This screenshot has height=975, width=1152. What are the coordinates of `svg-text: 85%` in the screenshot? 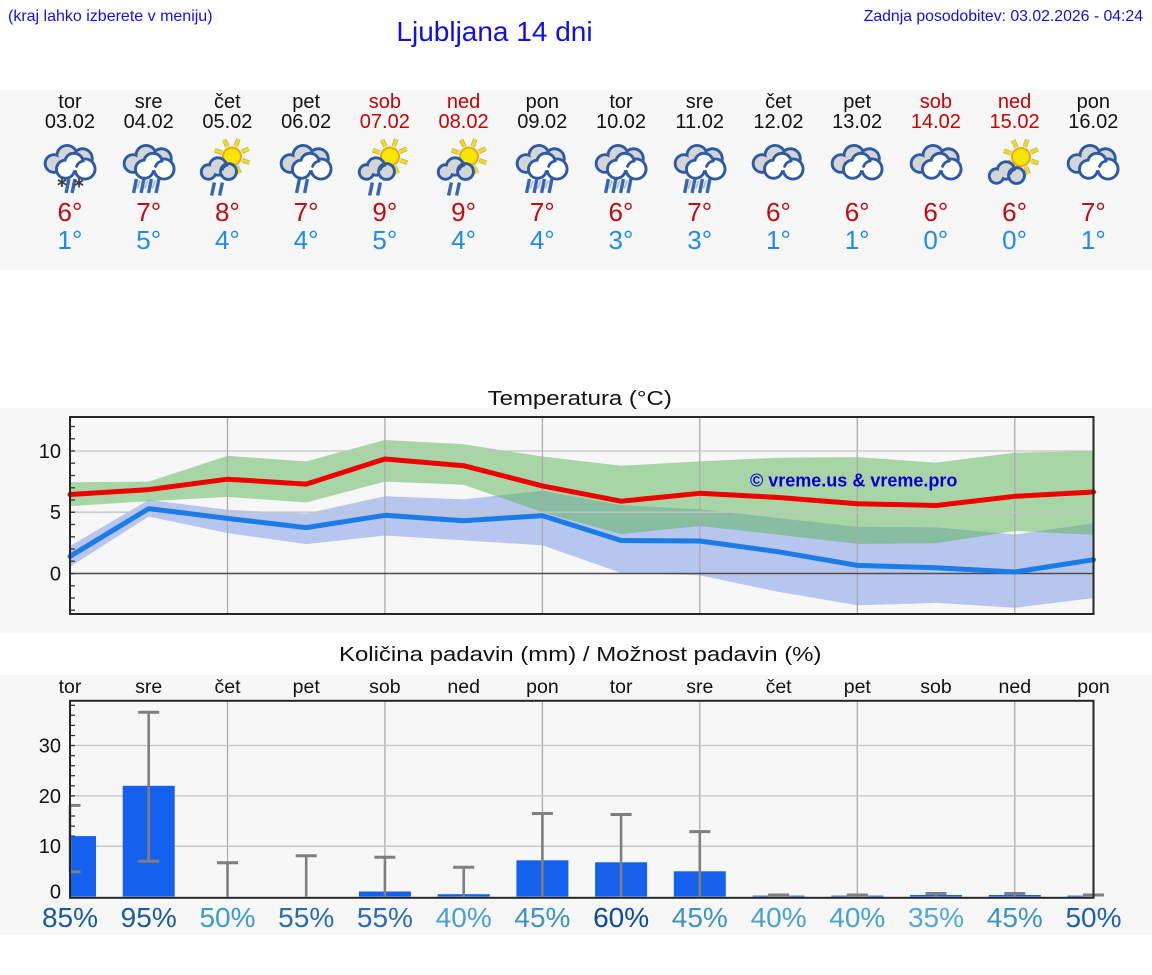 It's located at (70, 917).